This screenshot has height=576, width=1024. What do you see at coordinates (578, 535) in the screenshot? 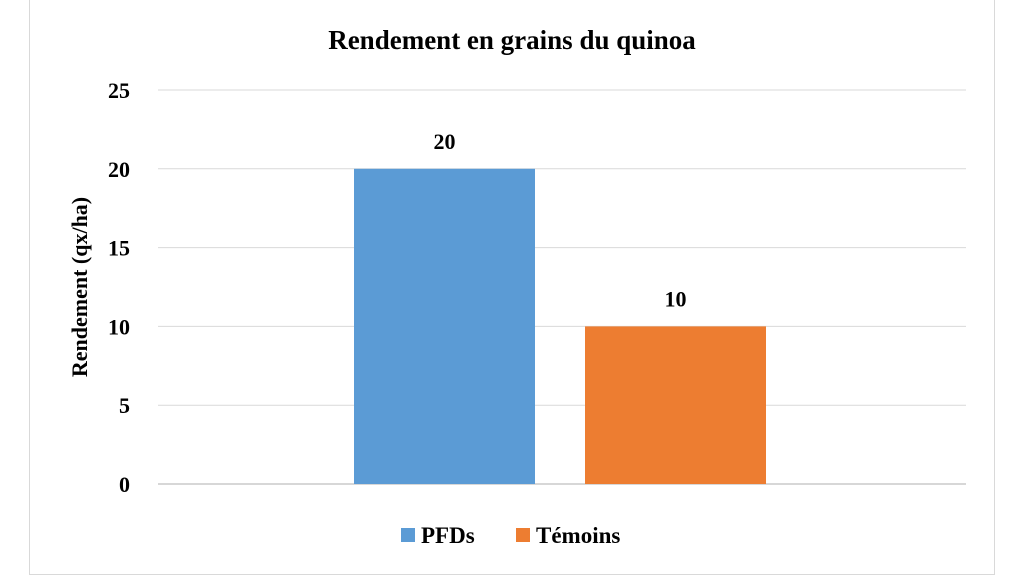
I see `legend-label: Témoins` at bounding box center [578, 535].